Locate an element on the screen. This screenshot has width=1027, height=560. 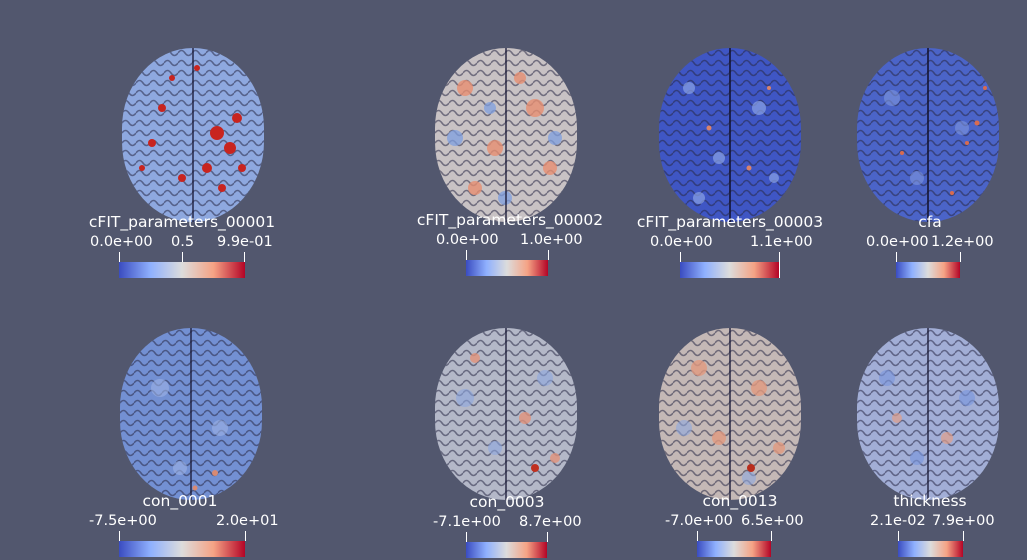
brain-surface-cfa is located at coordinates (928, 135).